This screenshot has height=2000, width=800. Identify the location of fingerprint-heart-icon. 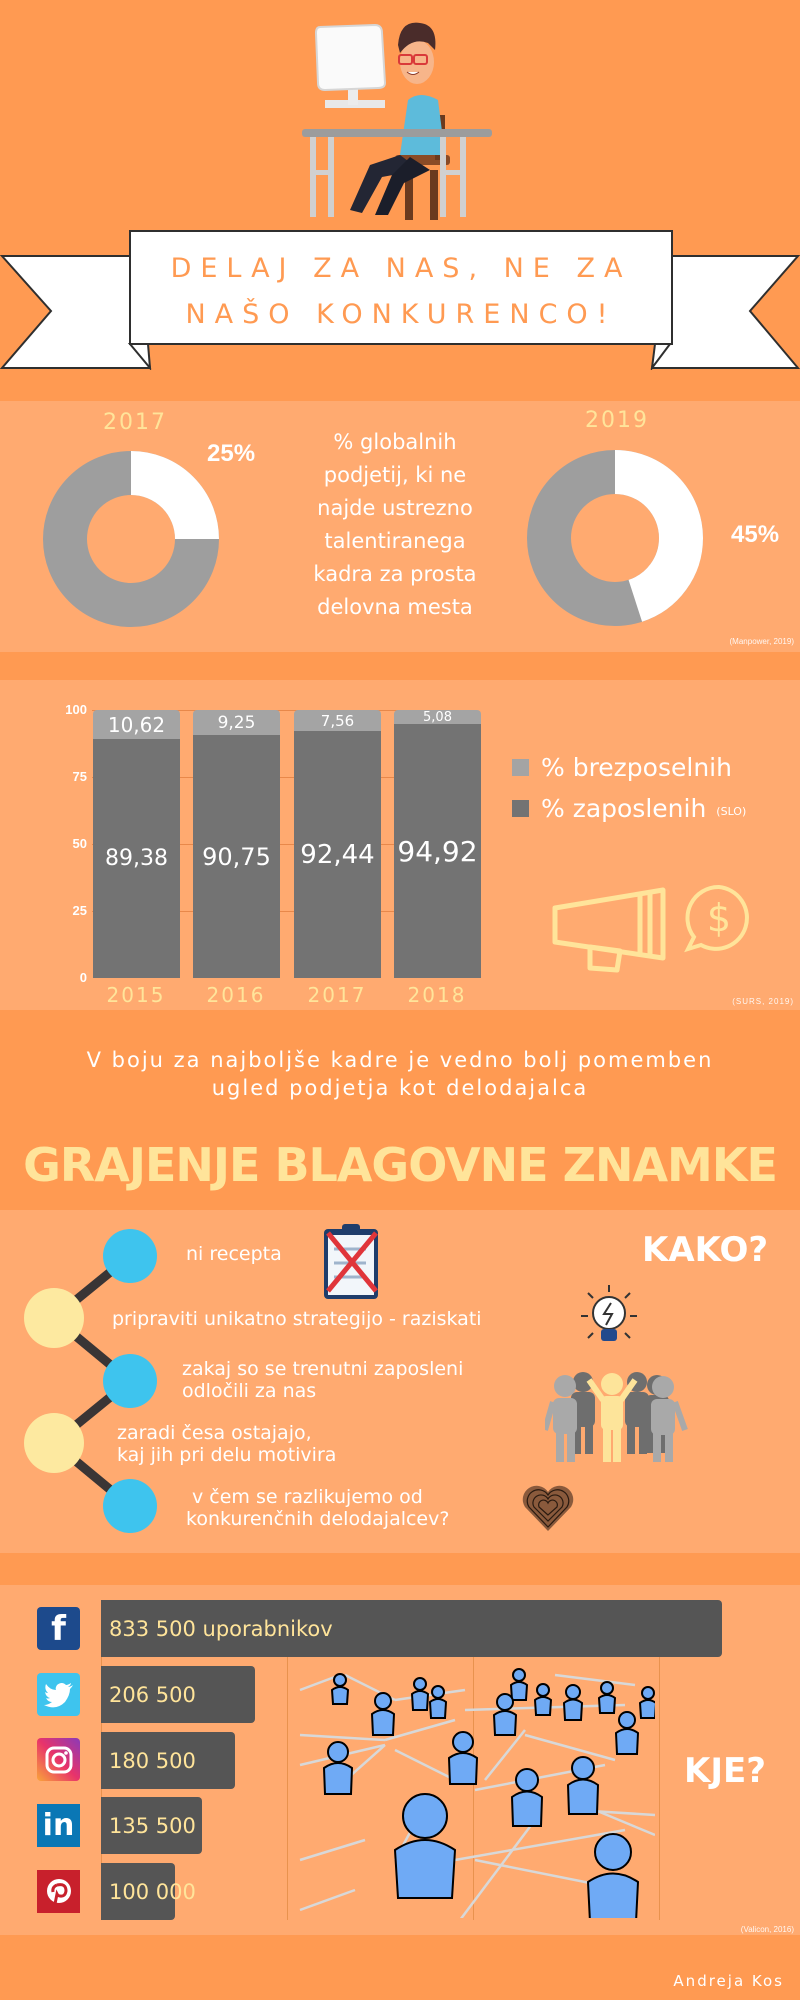
(548, 1508).